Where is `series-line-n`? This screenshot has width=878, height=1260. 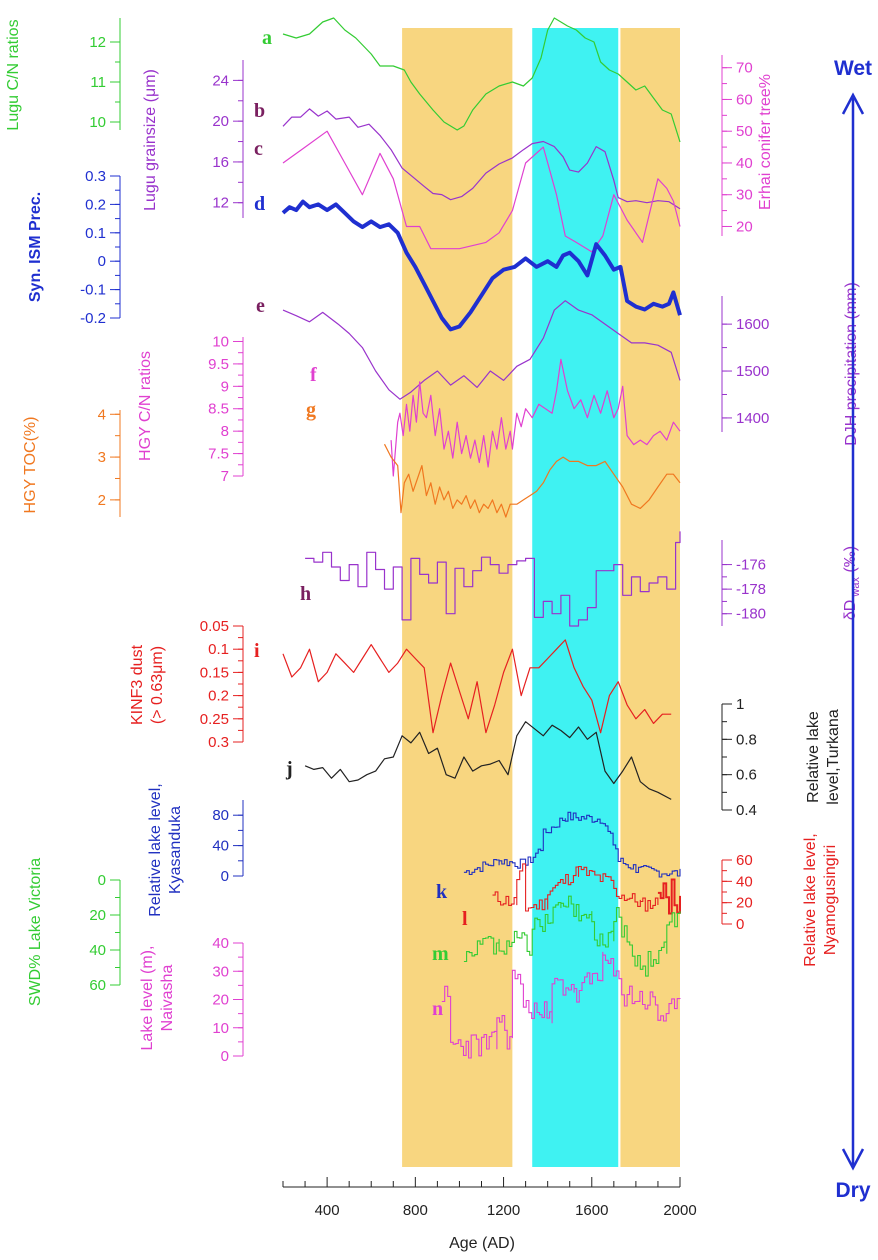
series-line-n is located at coordinates (561, 1005).